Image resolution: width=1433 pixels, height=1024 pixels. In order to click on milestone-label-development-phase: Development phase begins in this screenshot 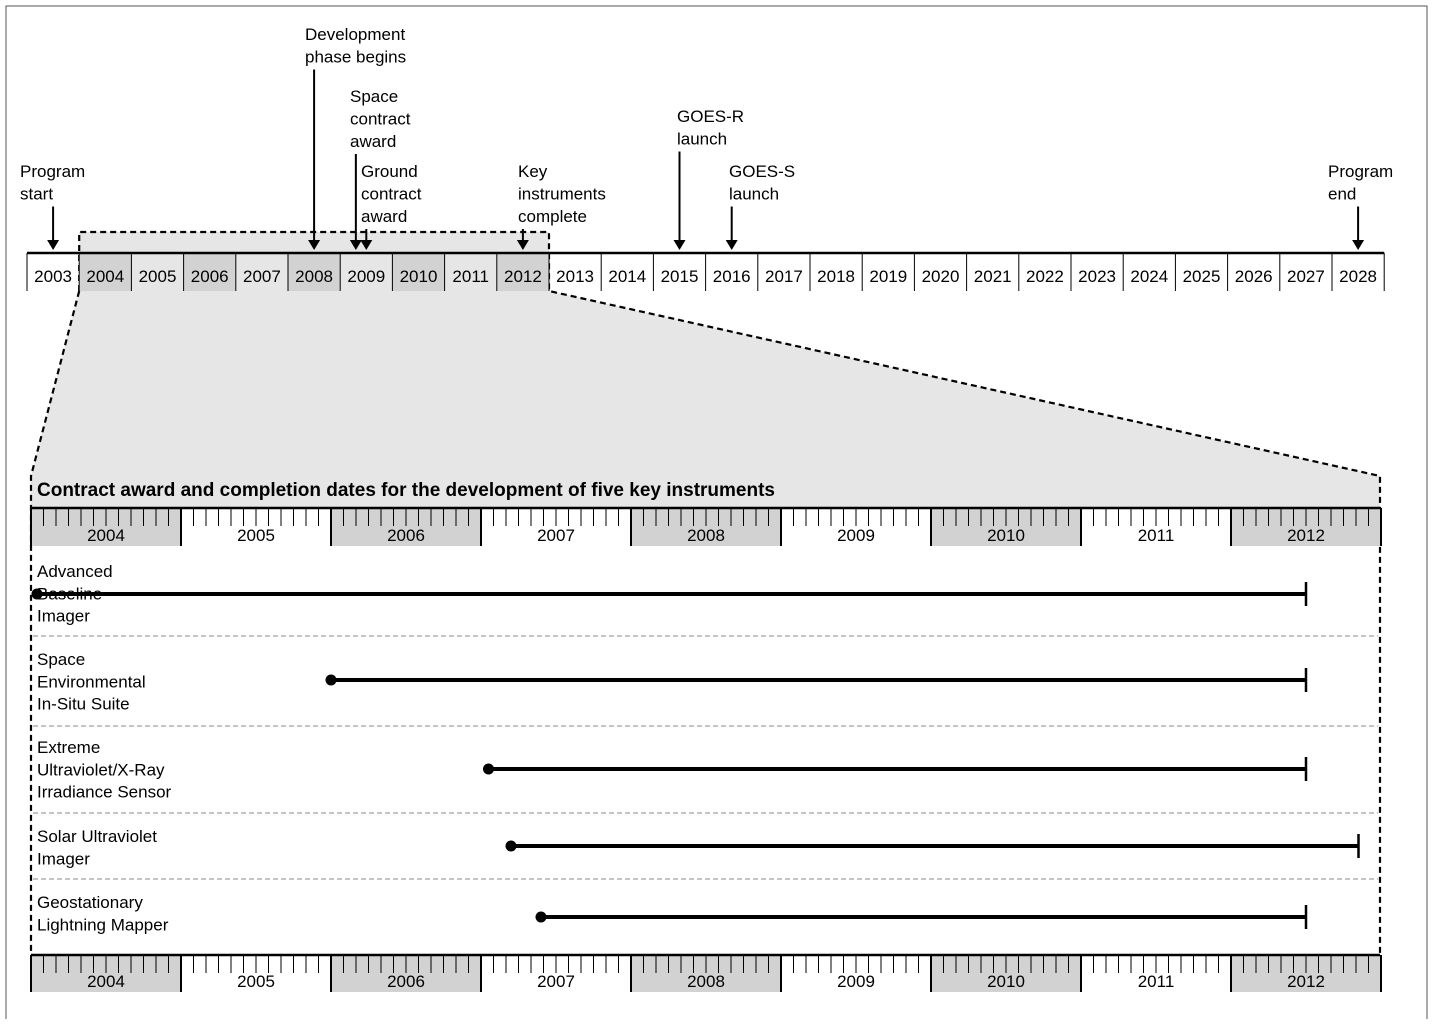, I will do `click(355, 46)`.